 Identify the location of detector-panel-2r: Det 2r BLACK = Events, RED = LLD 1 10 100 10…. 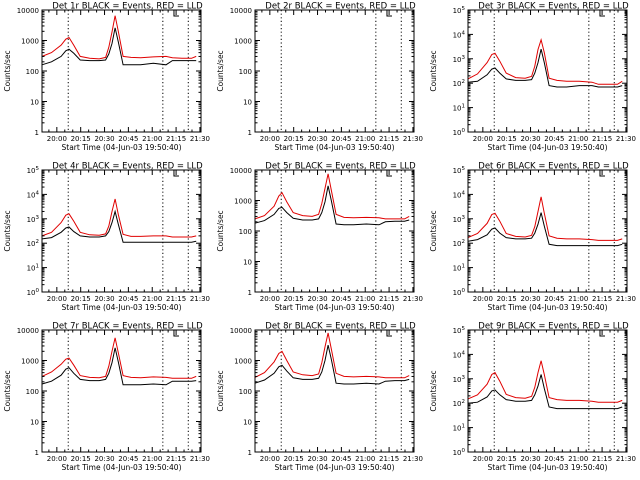
(319, 77).